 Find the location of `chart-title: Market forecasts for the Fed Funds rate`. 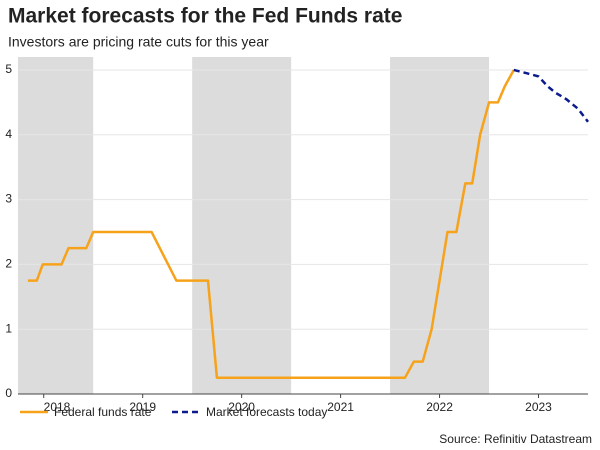

chart-title: Market forecasts for the Fed Funds rate is located at coordinates (205, 16).